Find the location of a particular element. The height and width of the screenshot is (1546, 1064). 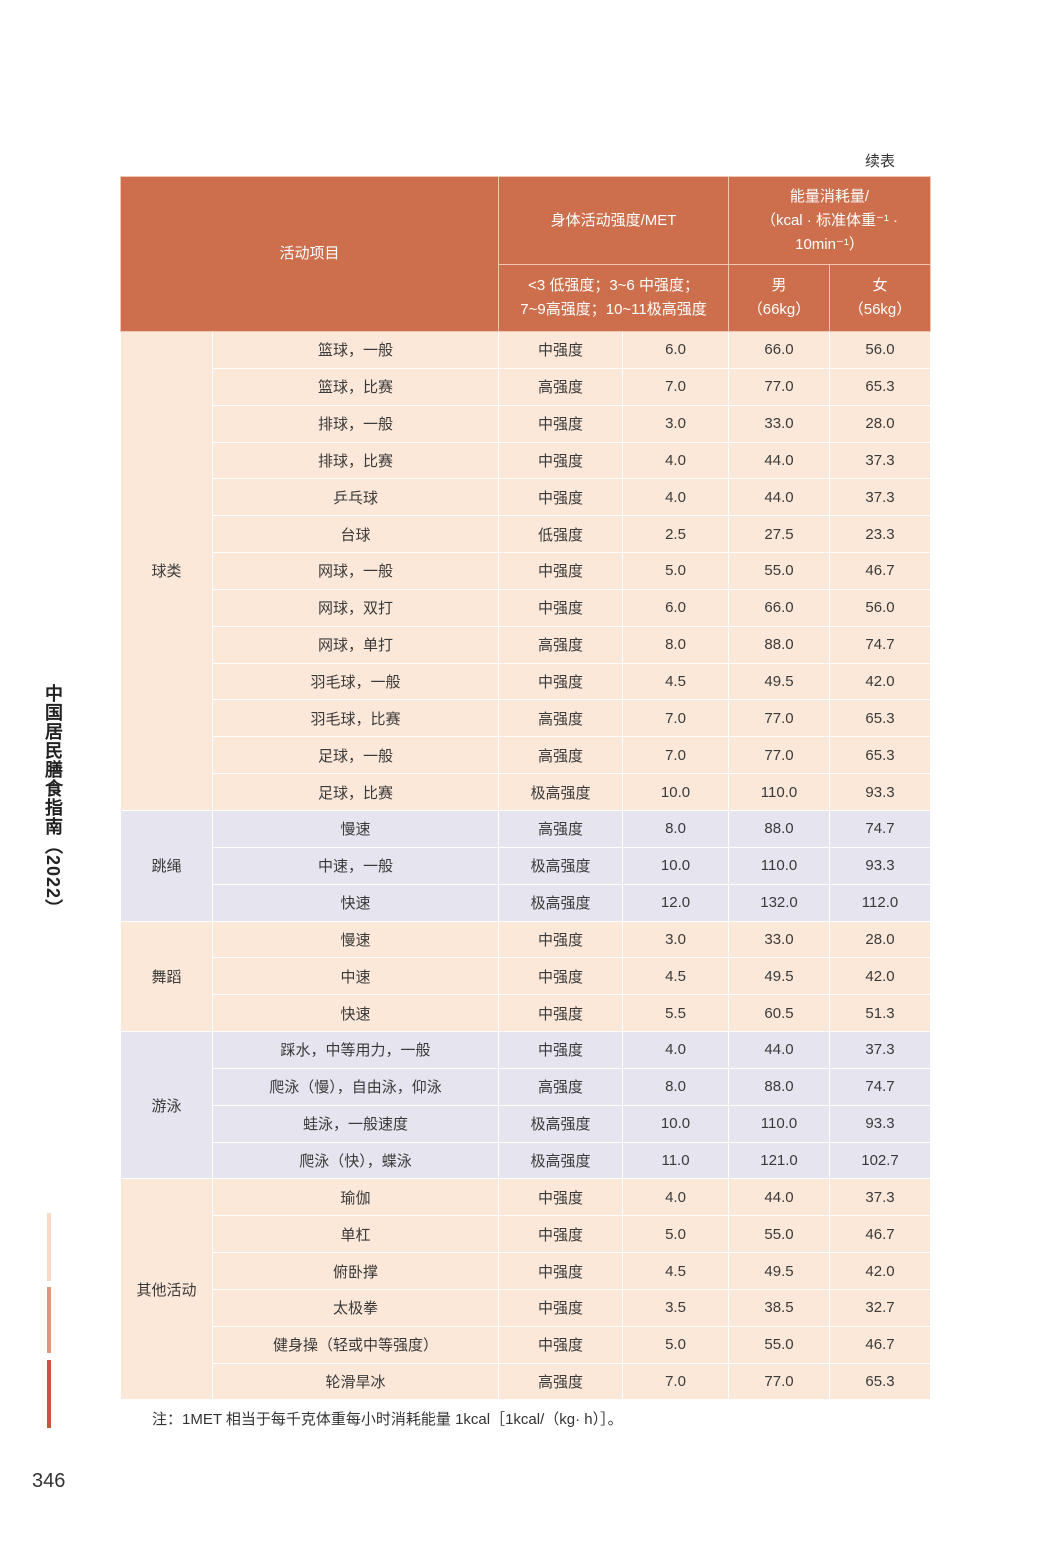

female-cell: 28.0 is located at coordinates (880, 939).